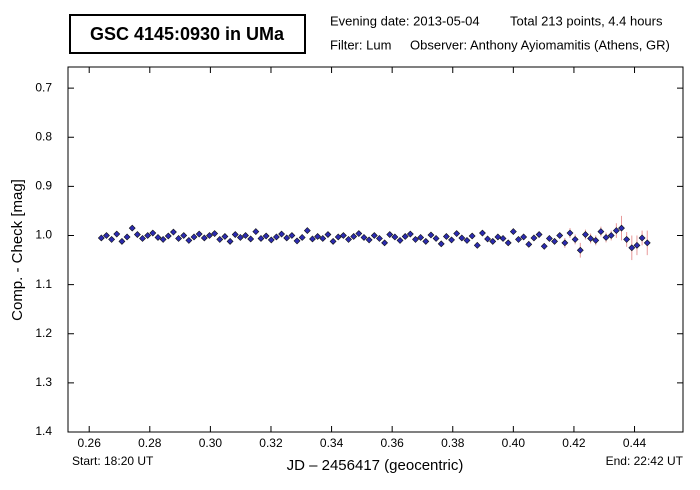 Image resolution: width=700 pixels, height=490 pixels. I want to click on start-time: Start: 18:20 UT, so click(113, 461).